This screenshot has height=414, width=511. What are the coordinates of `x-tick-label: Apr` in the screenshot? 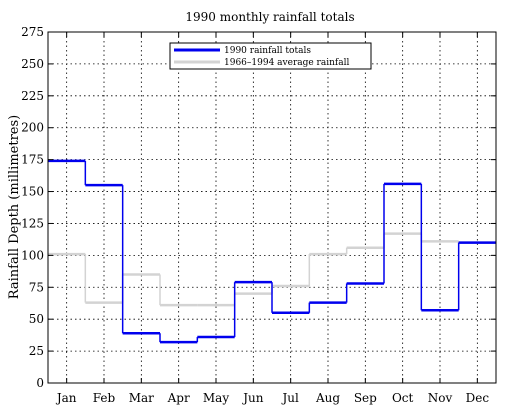 It's located at (178, 398).